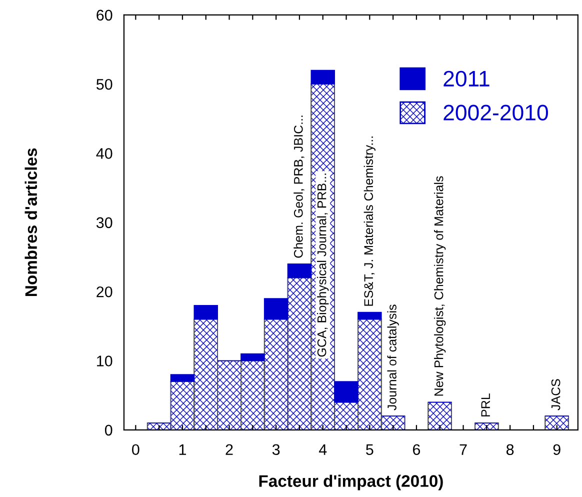 The width and height of the screenshot is (582, 497). I want to click on annotation: New Phytologist, Chemistry of Materials, so click(440, 286).